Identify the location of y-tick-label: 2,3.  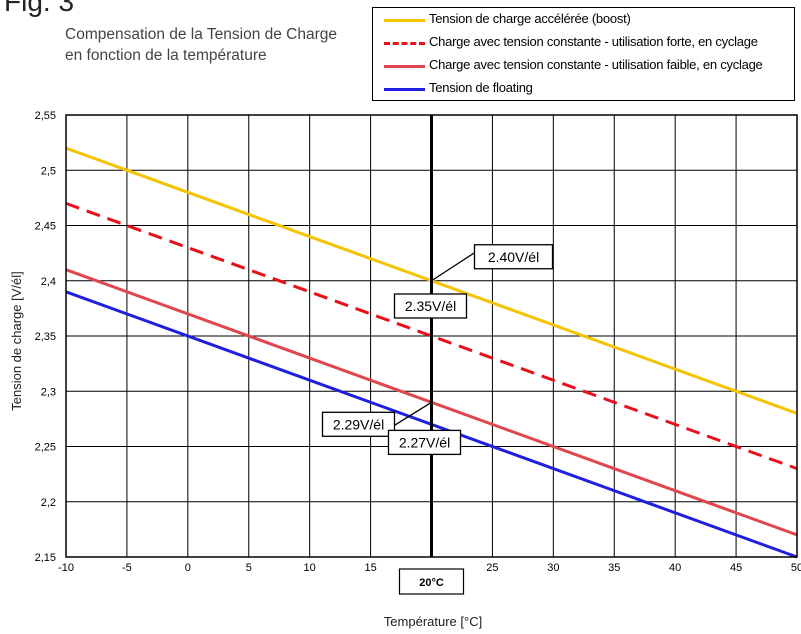
(48, 392).